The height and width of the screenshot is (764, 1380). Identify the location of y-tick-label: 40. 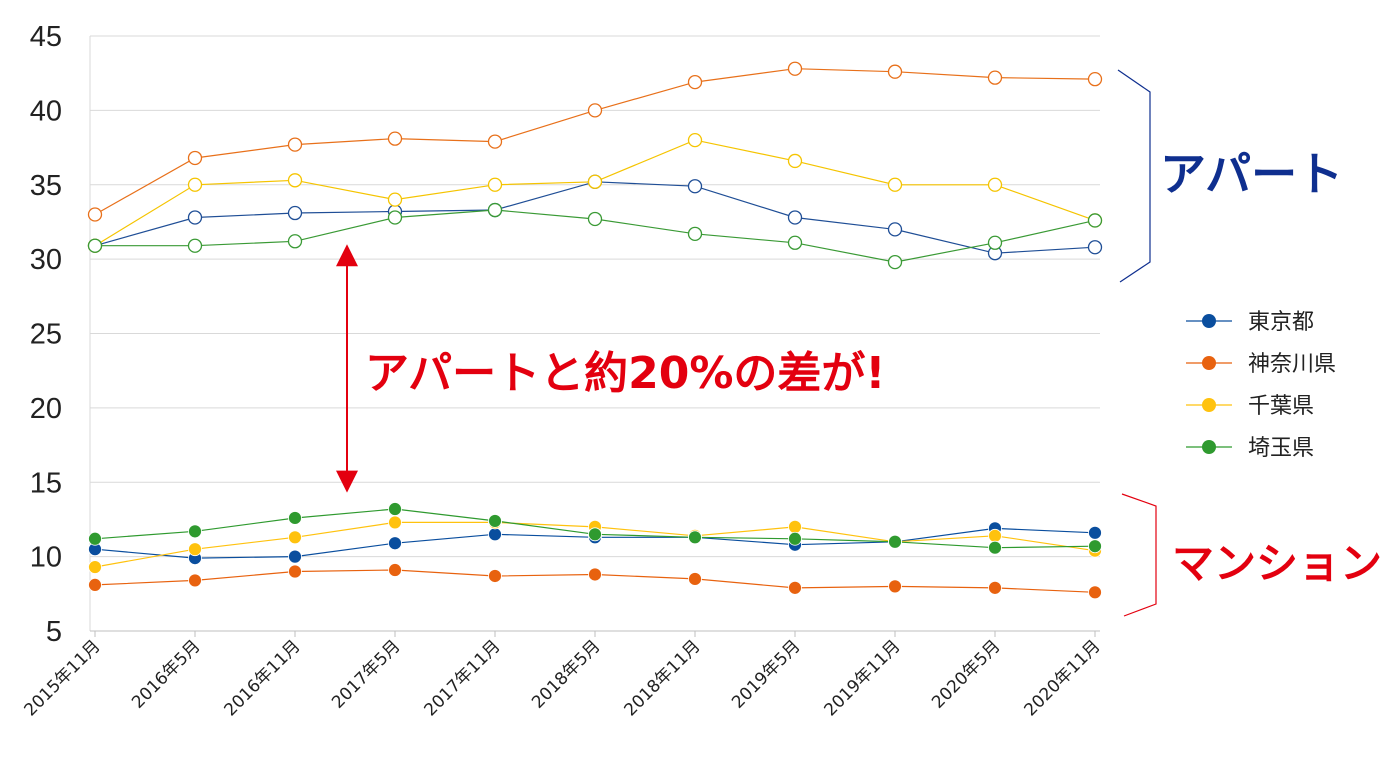
(46, 111).